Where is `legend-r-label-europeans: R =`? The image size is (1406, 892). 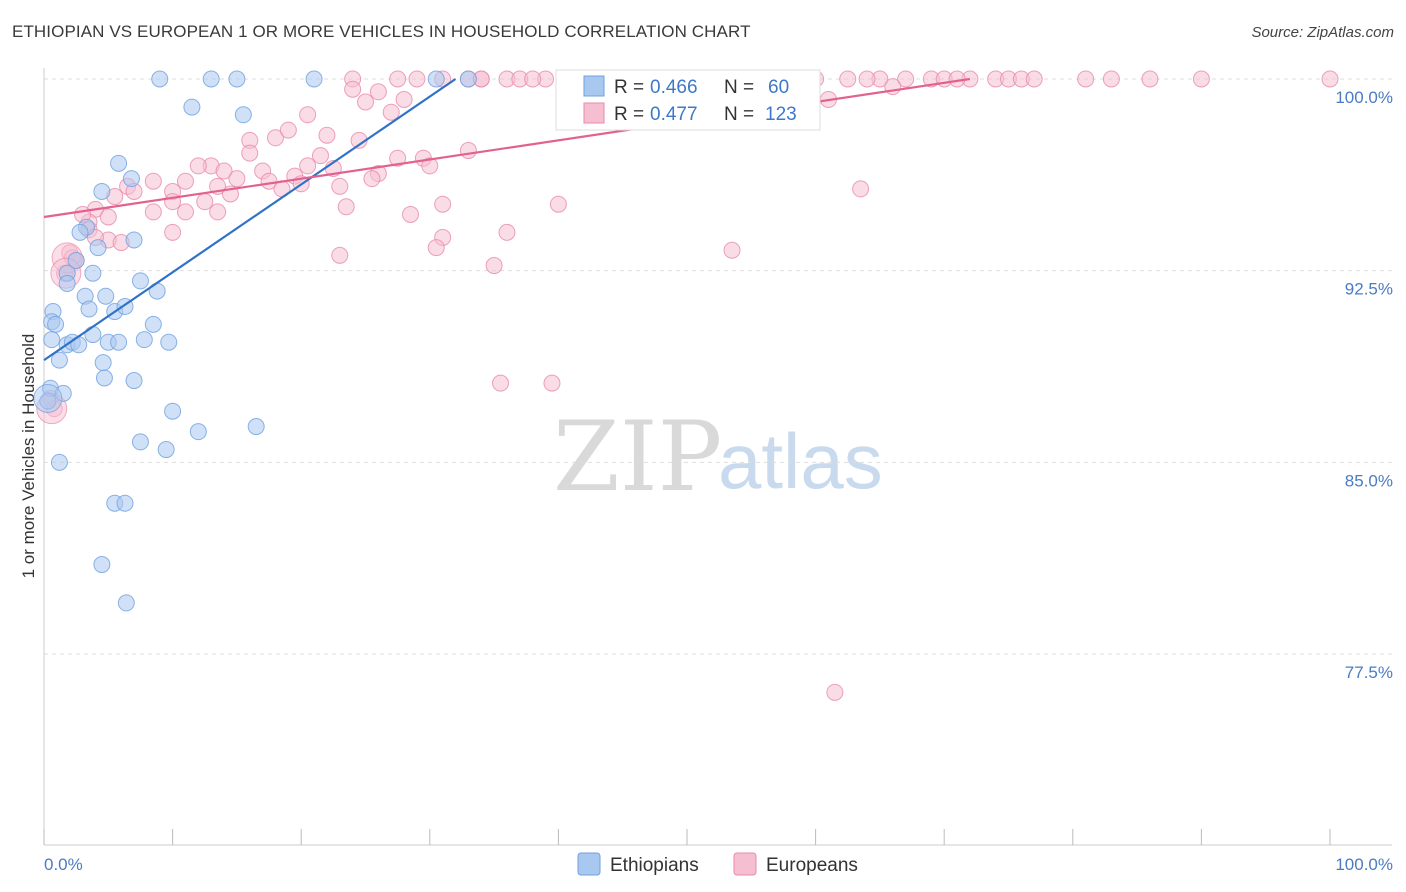
legend-r-label-europeans: R = is located at coordinates (629, 114).